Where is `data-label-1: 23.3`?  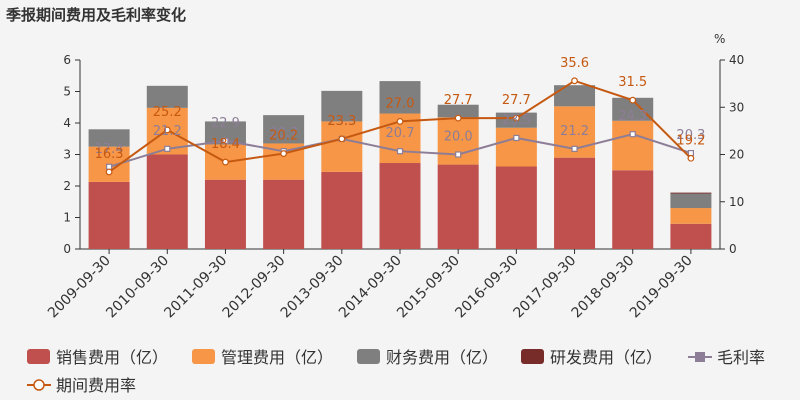 data-label-1: 23.3 is located at coordinates (341, 121).